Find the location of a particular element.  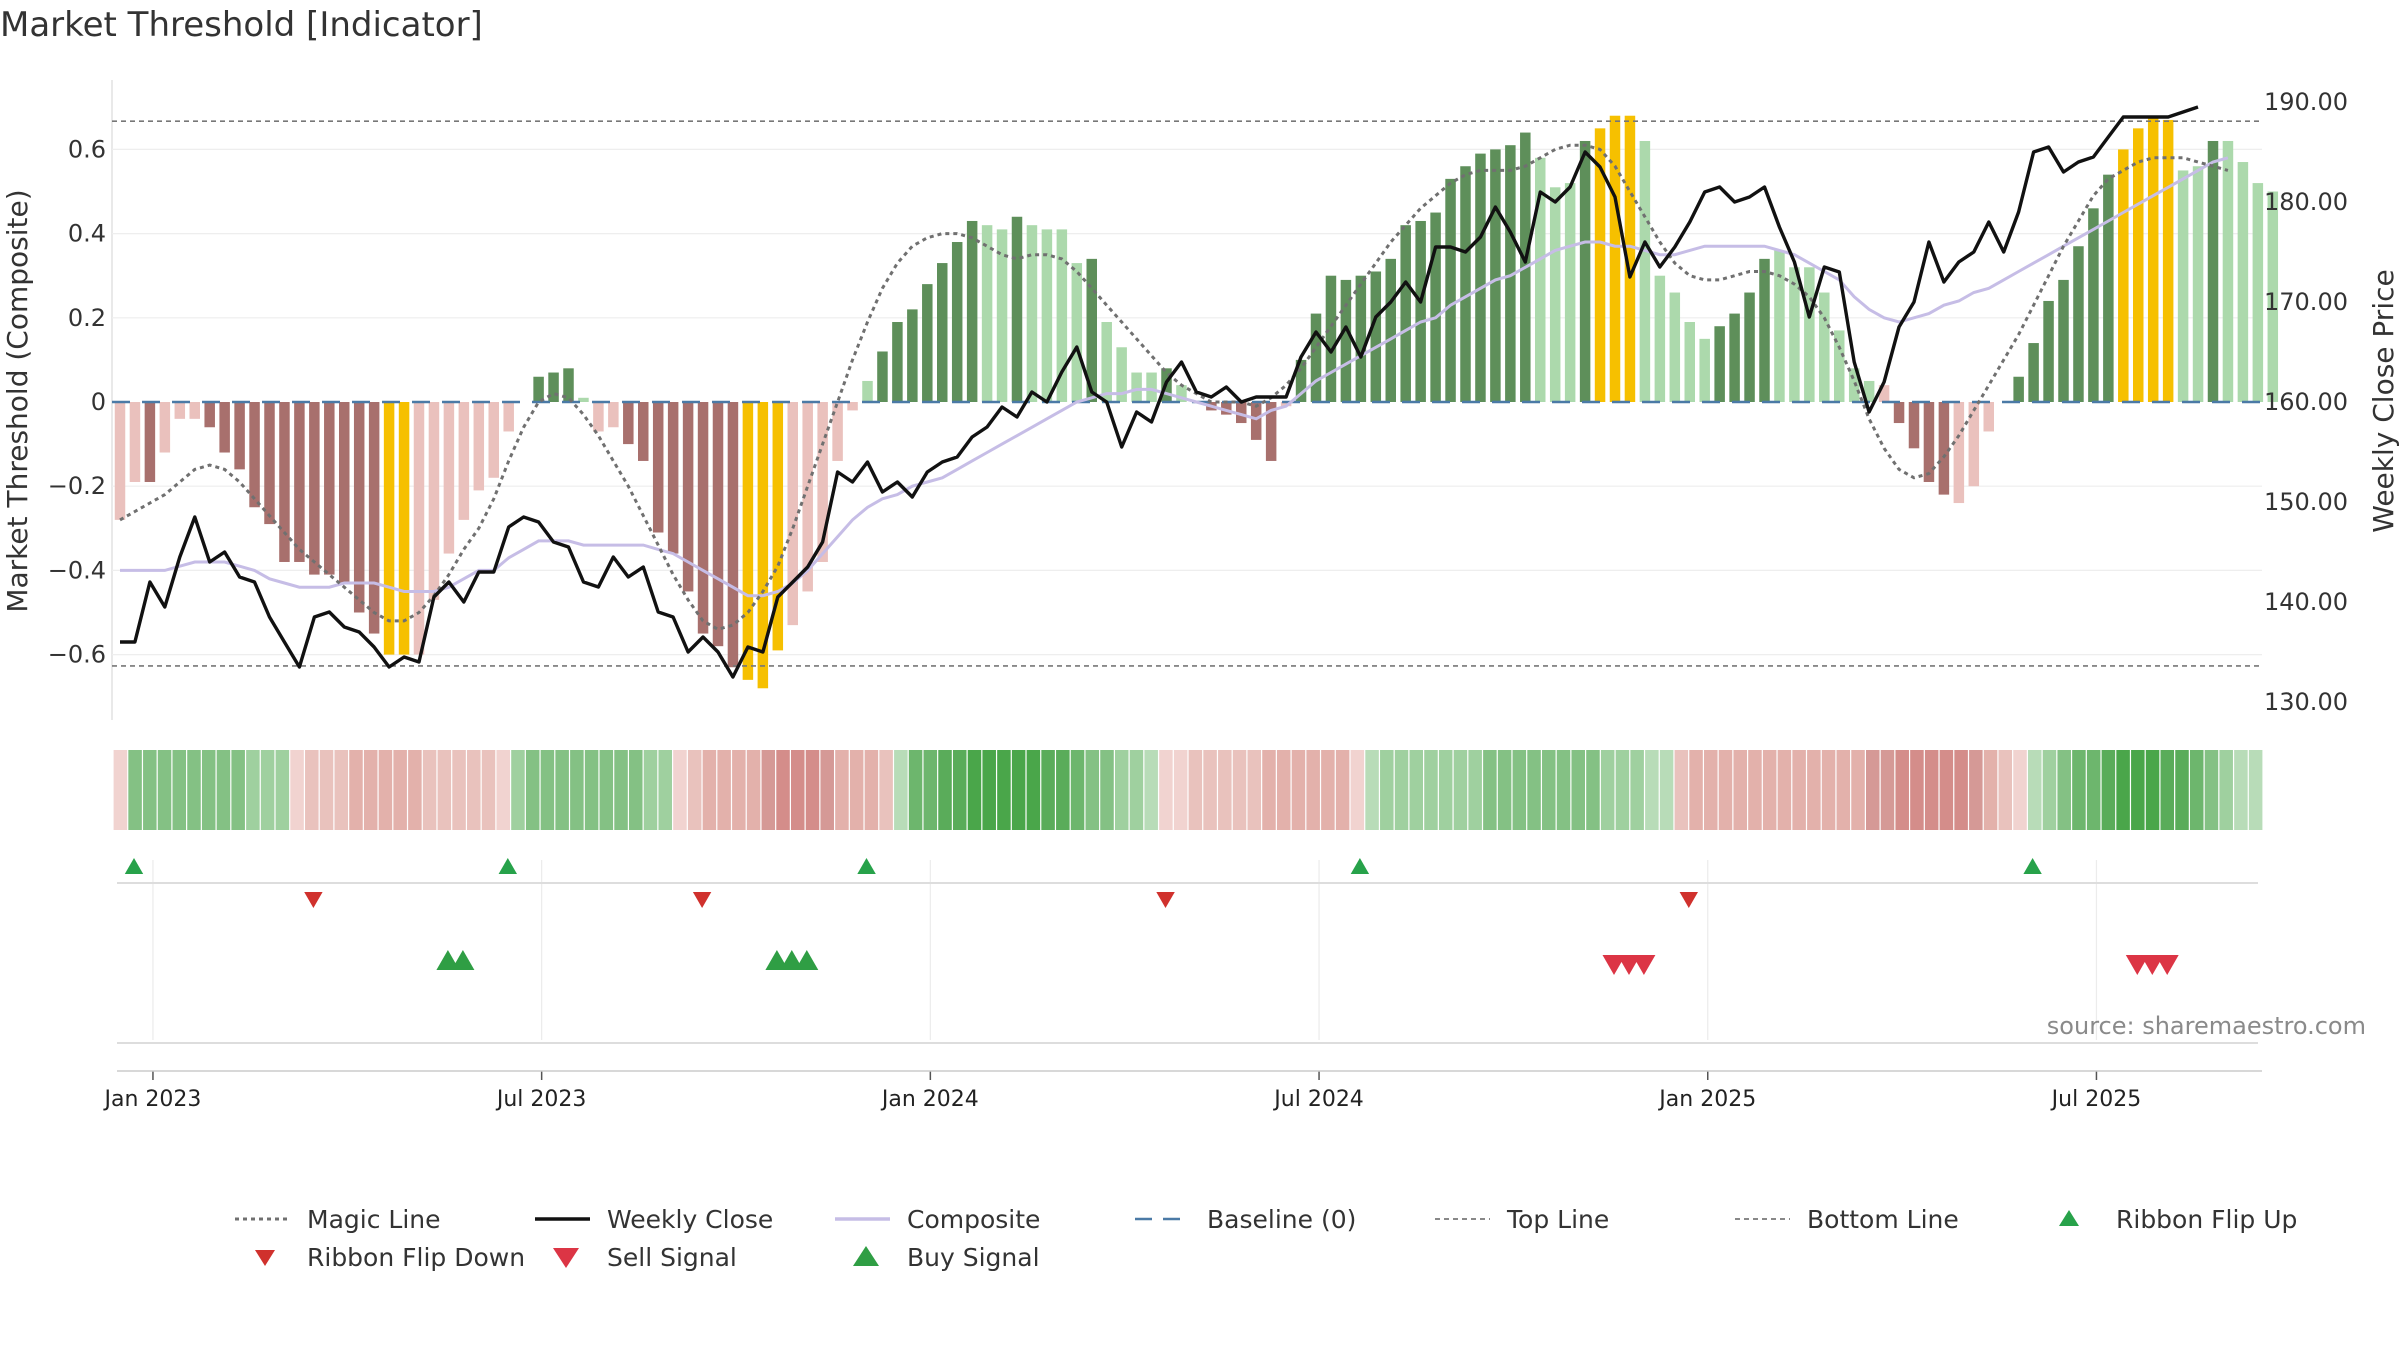

y-right-tick-label: 180.00 is located at coordinates (2306, 202).